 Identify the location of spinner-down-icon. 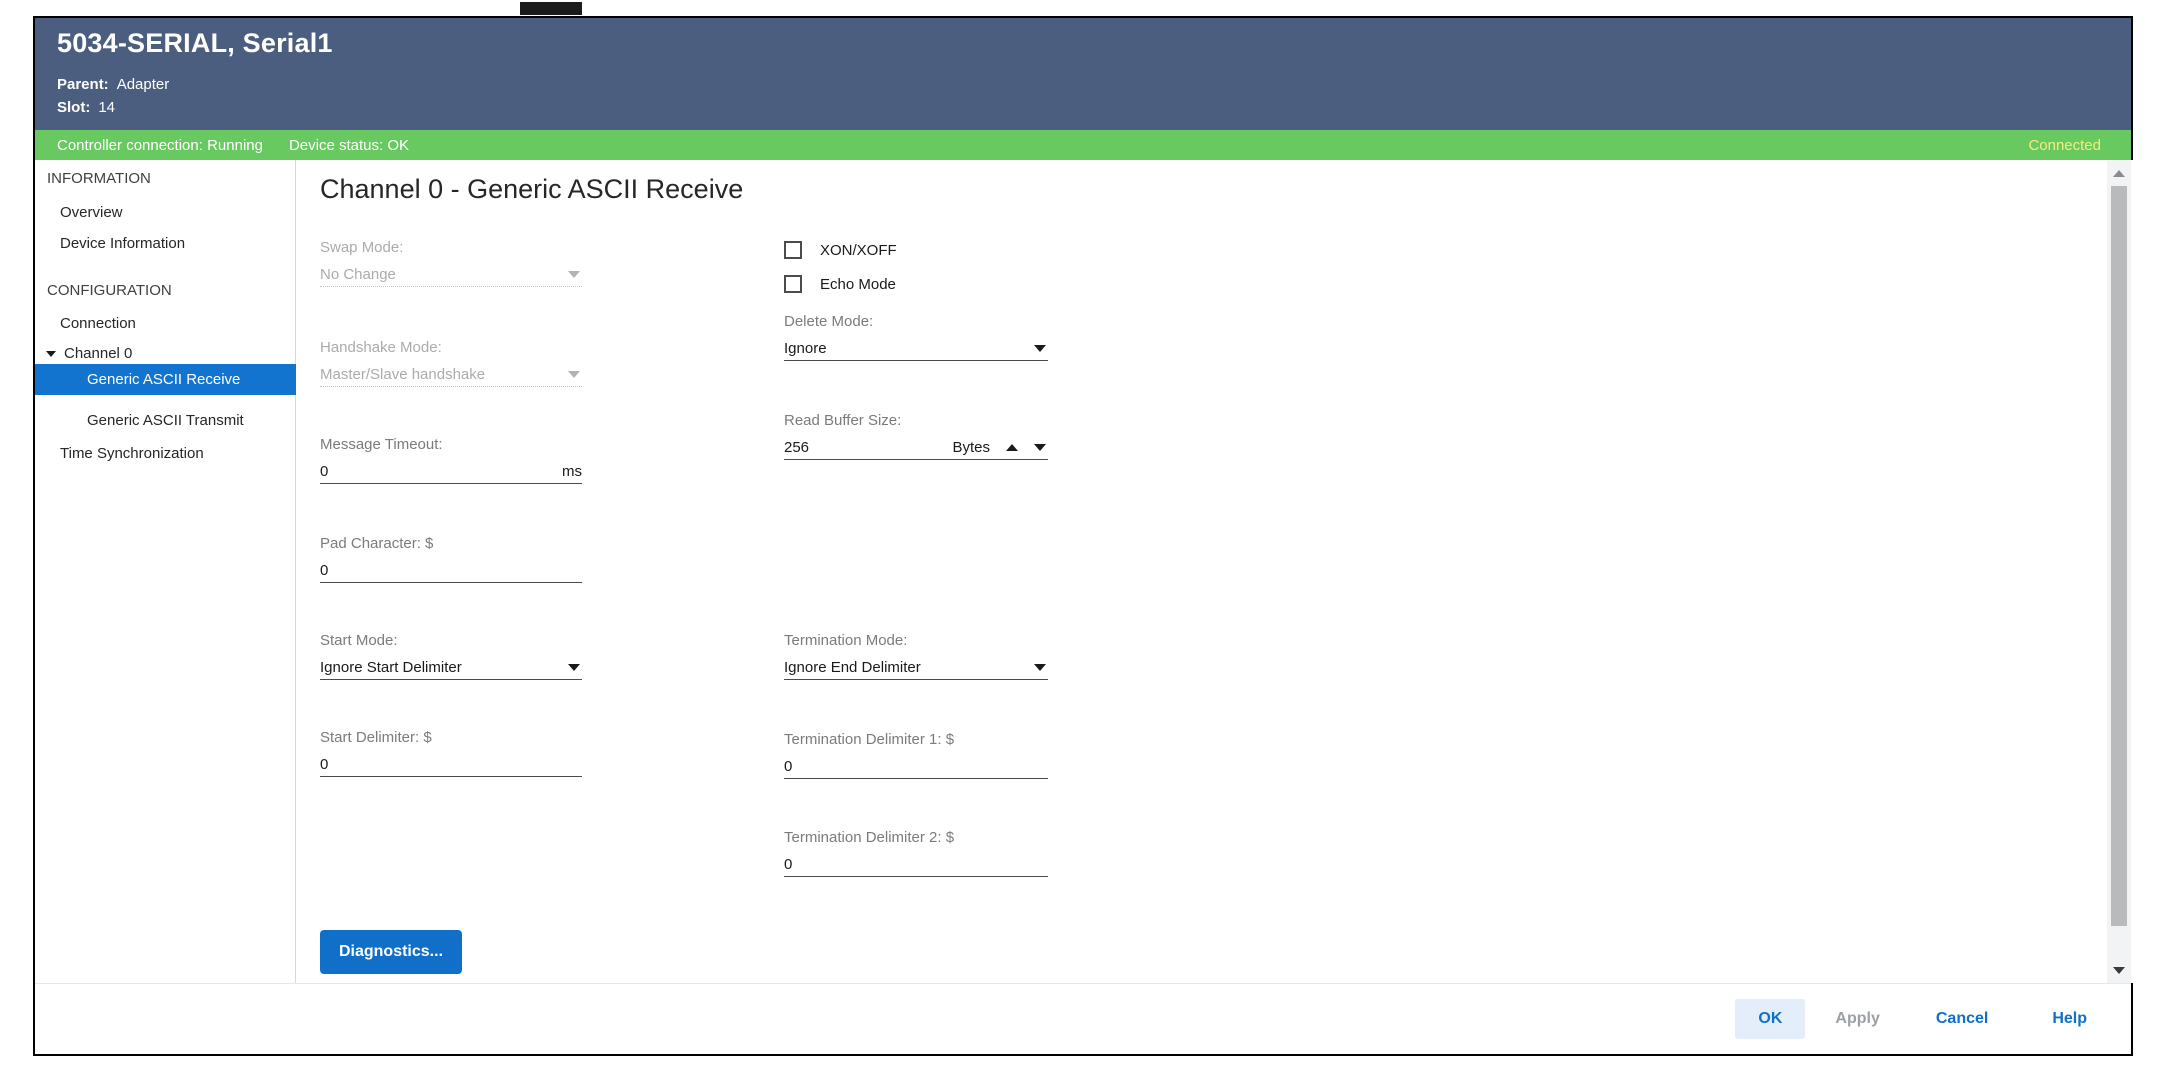
(1040, 447).